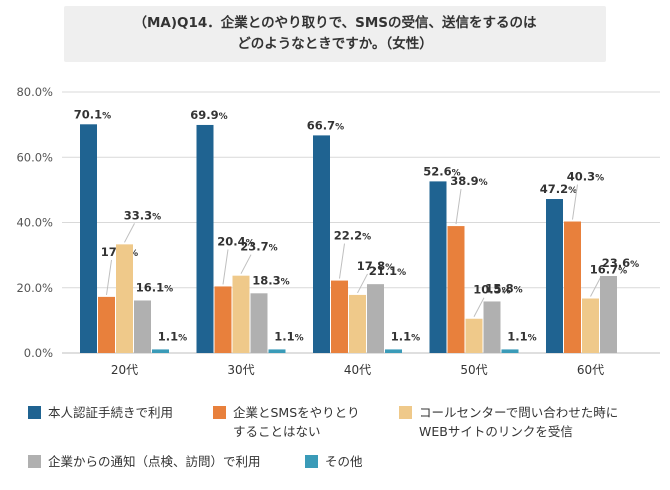  I want to click on legend-item-call-center-link: コールセンターで問い合わせた時に WEBサイトのリンクを受信, so click(508, 422).